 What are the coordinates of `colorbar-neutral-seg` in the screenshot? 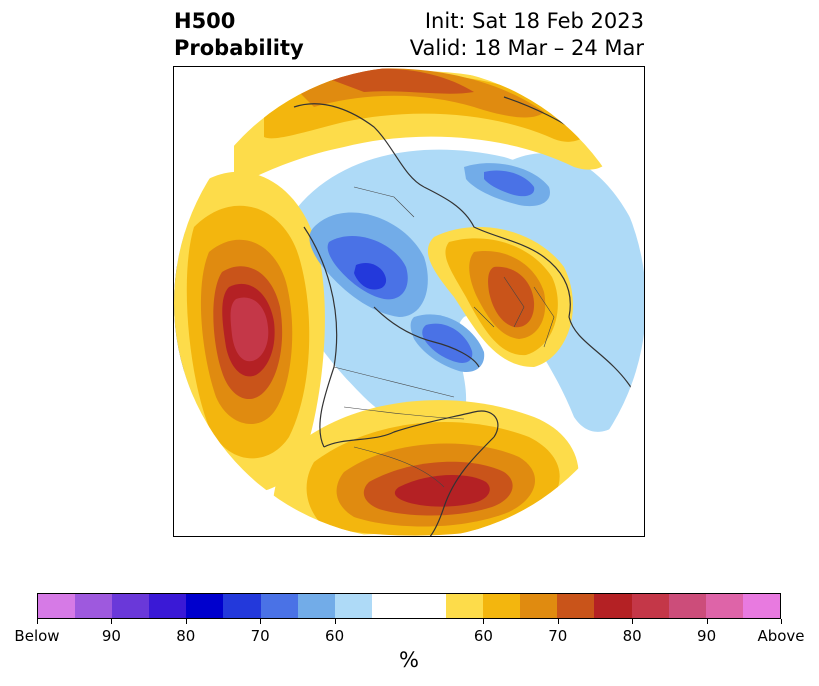 It's located at (409, 606).